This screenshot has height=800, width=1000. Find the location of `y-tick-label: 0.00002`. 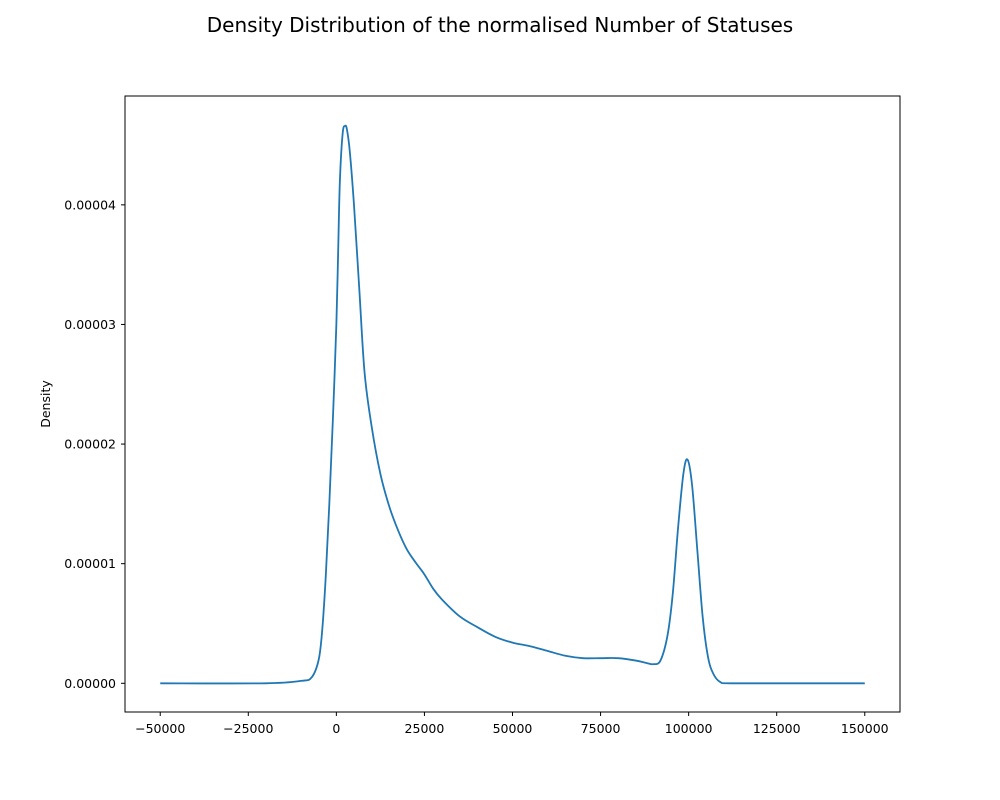

y-tick-label: 0.00002 is located at coordinates (90, 444).